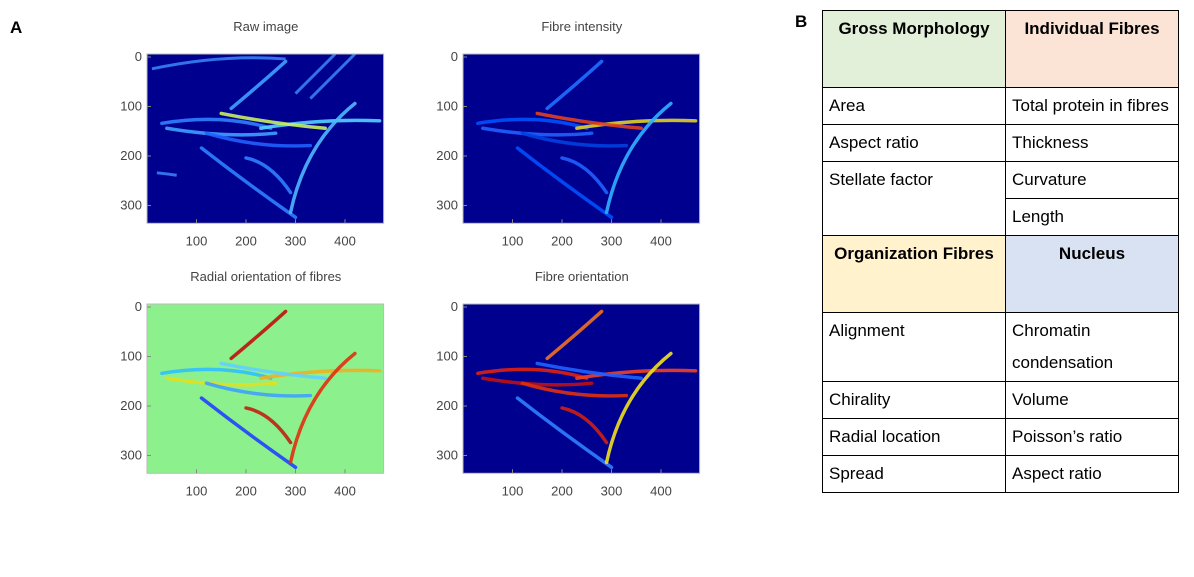 Image resolution: width=1194 pixels, height=577 pixels. Describe the element at coordinates (1092, 217) in the screenshot. I see `table-cell: Length` at that location.